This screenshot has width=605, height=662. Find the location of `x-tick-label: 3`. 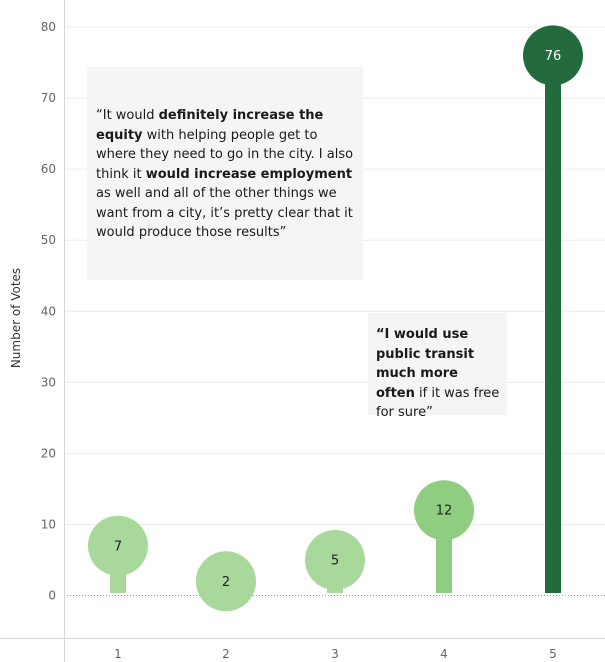

x-tick-label: 3 is located at coordinates (335, 654).